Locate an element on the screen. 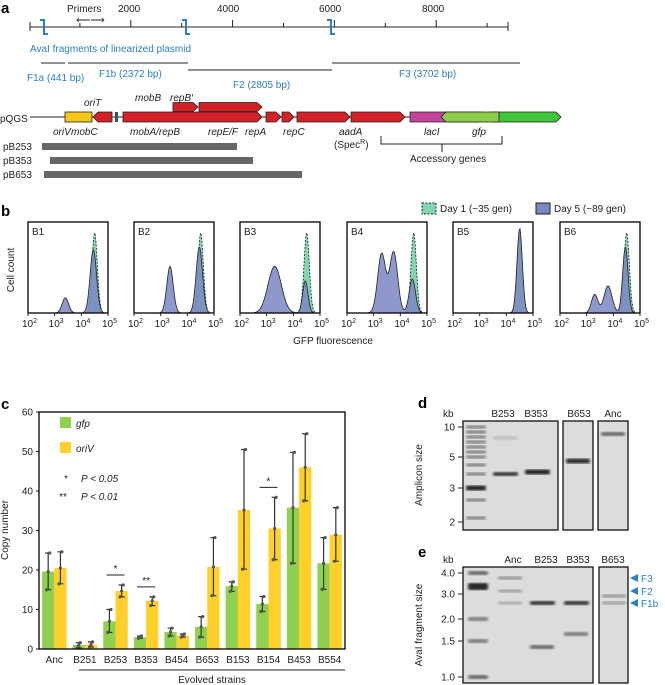  gene-label: repC is located at coordinates (294, 132).